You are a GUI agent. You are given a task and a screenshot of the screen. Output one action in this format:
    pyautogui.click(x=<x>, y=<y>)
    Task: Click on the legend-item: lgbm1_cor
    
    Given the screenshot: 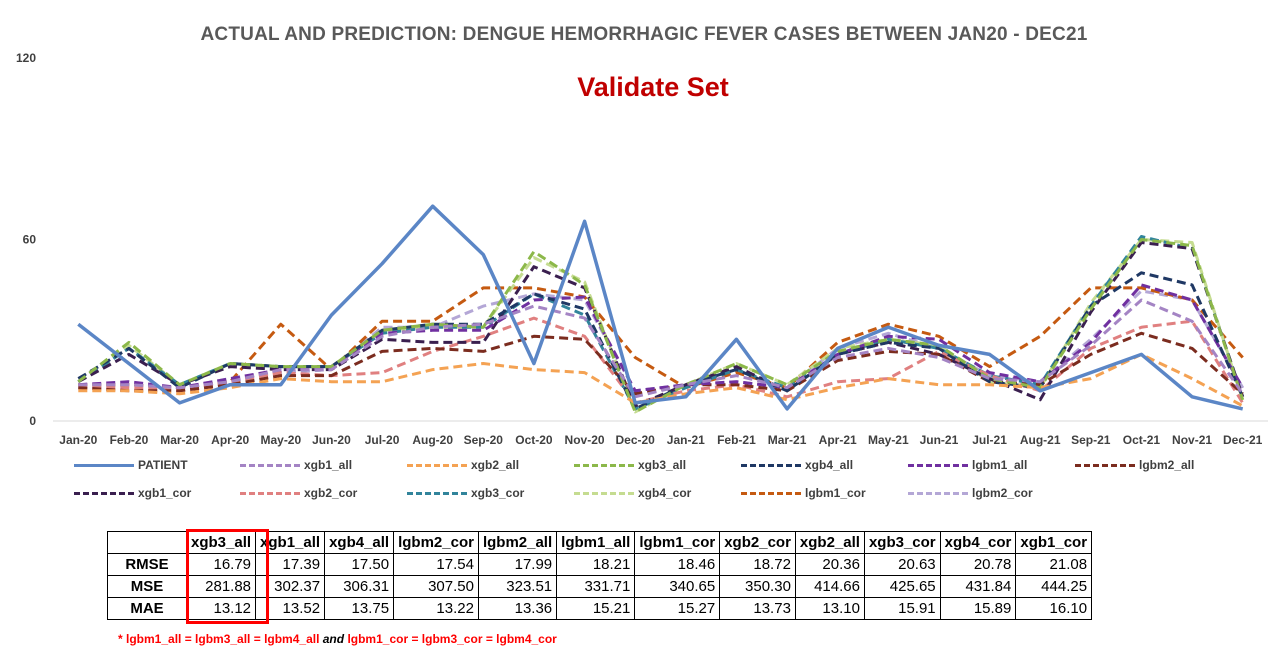 What is the action you would take?
    pyautogui.click(x=803, y=493)
    